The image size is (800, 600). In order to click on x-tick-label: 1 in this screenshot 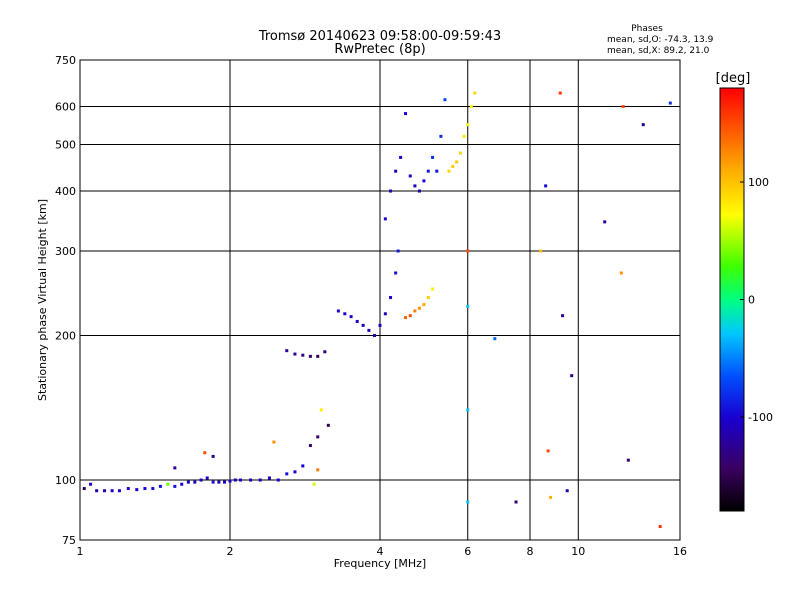, I will do `click(80, 551)`.